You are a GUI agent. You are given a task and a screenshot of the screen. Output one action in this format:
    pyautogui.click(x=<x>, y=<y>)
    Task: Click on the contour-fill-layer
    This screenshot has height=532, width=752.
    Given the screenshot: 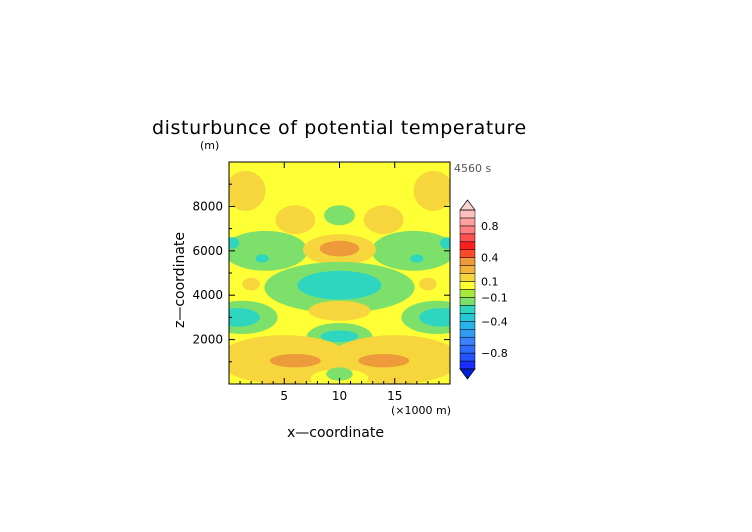 What is the action you would take?
    pyautogui.click(x=339, y=273)
    